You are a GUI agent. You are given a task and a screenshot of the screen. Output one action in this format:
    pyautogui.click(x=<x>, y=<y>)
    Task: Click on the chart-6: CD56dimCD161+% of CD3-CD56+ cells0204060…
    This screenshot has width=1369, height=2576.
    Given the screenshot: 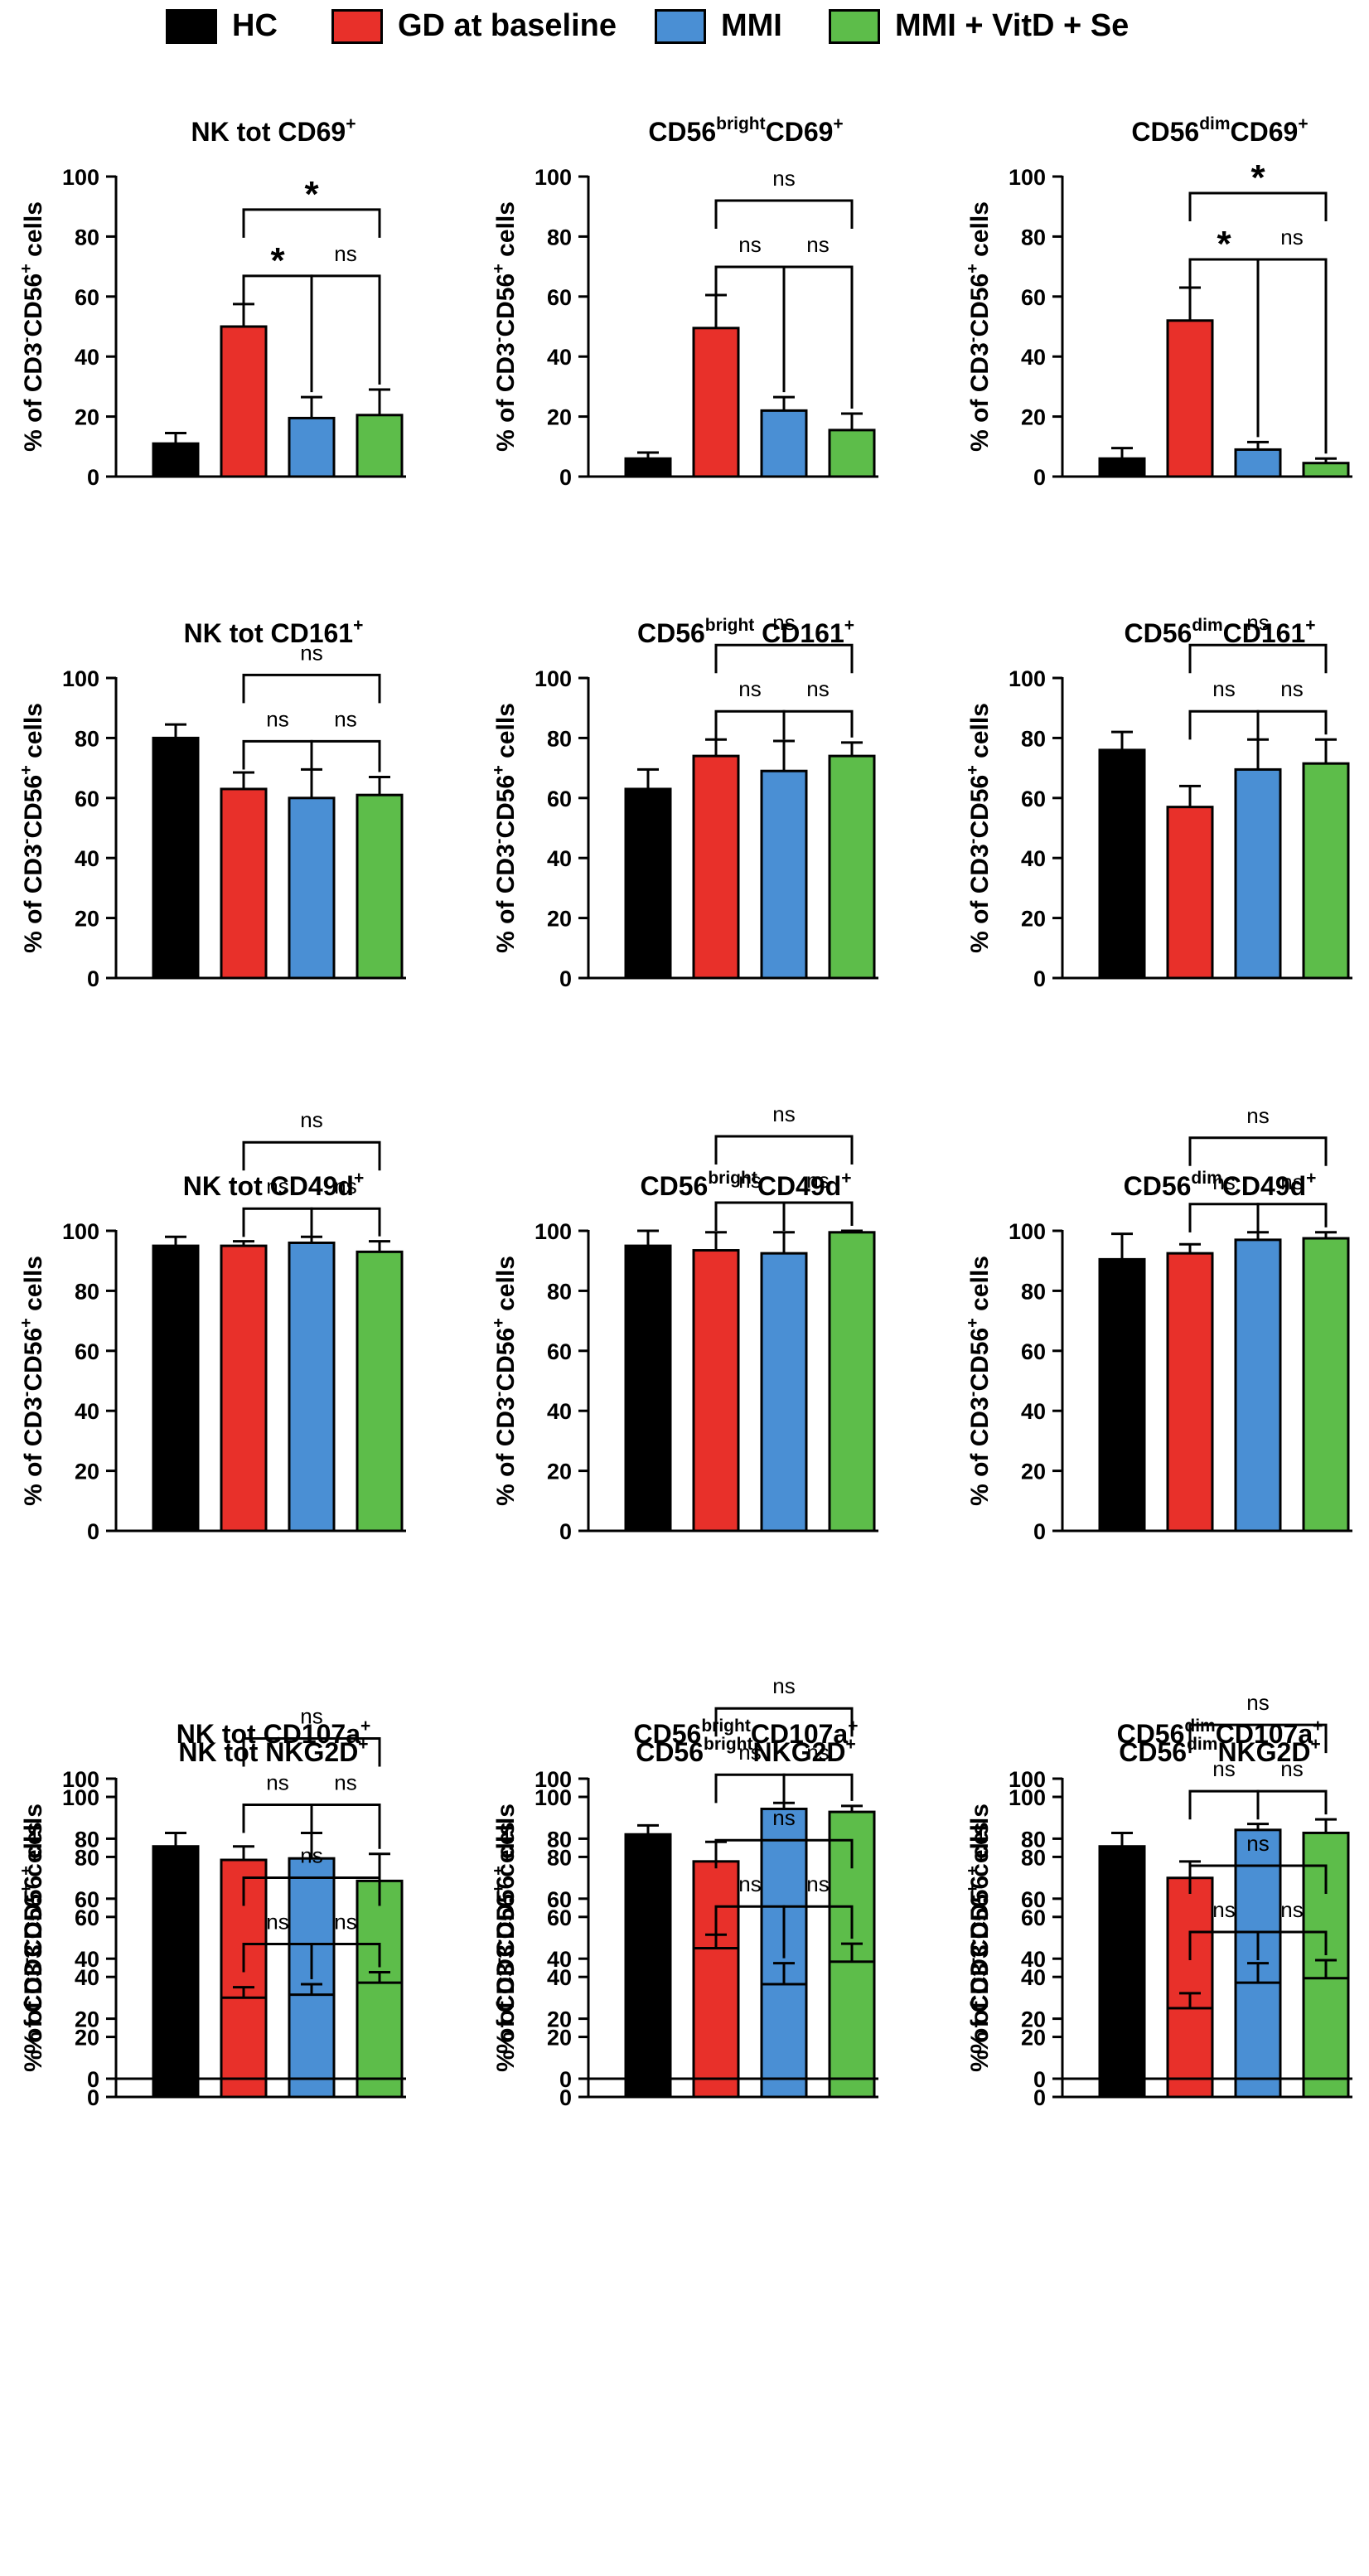 What is the action you would take?
    pyautogui.click(x=1158, y=800)
    